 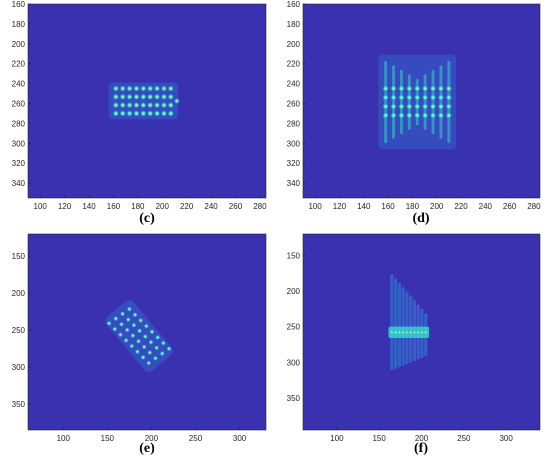 What do you see at coordinates (19, 404) in the screenshot?
I see `y-tick-label: 350` at bounding box center [19, 404].